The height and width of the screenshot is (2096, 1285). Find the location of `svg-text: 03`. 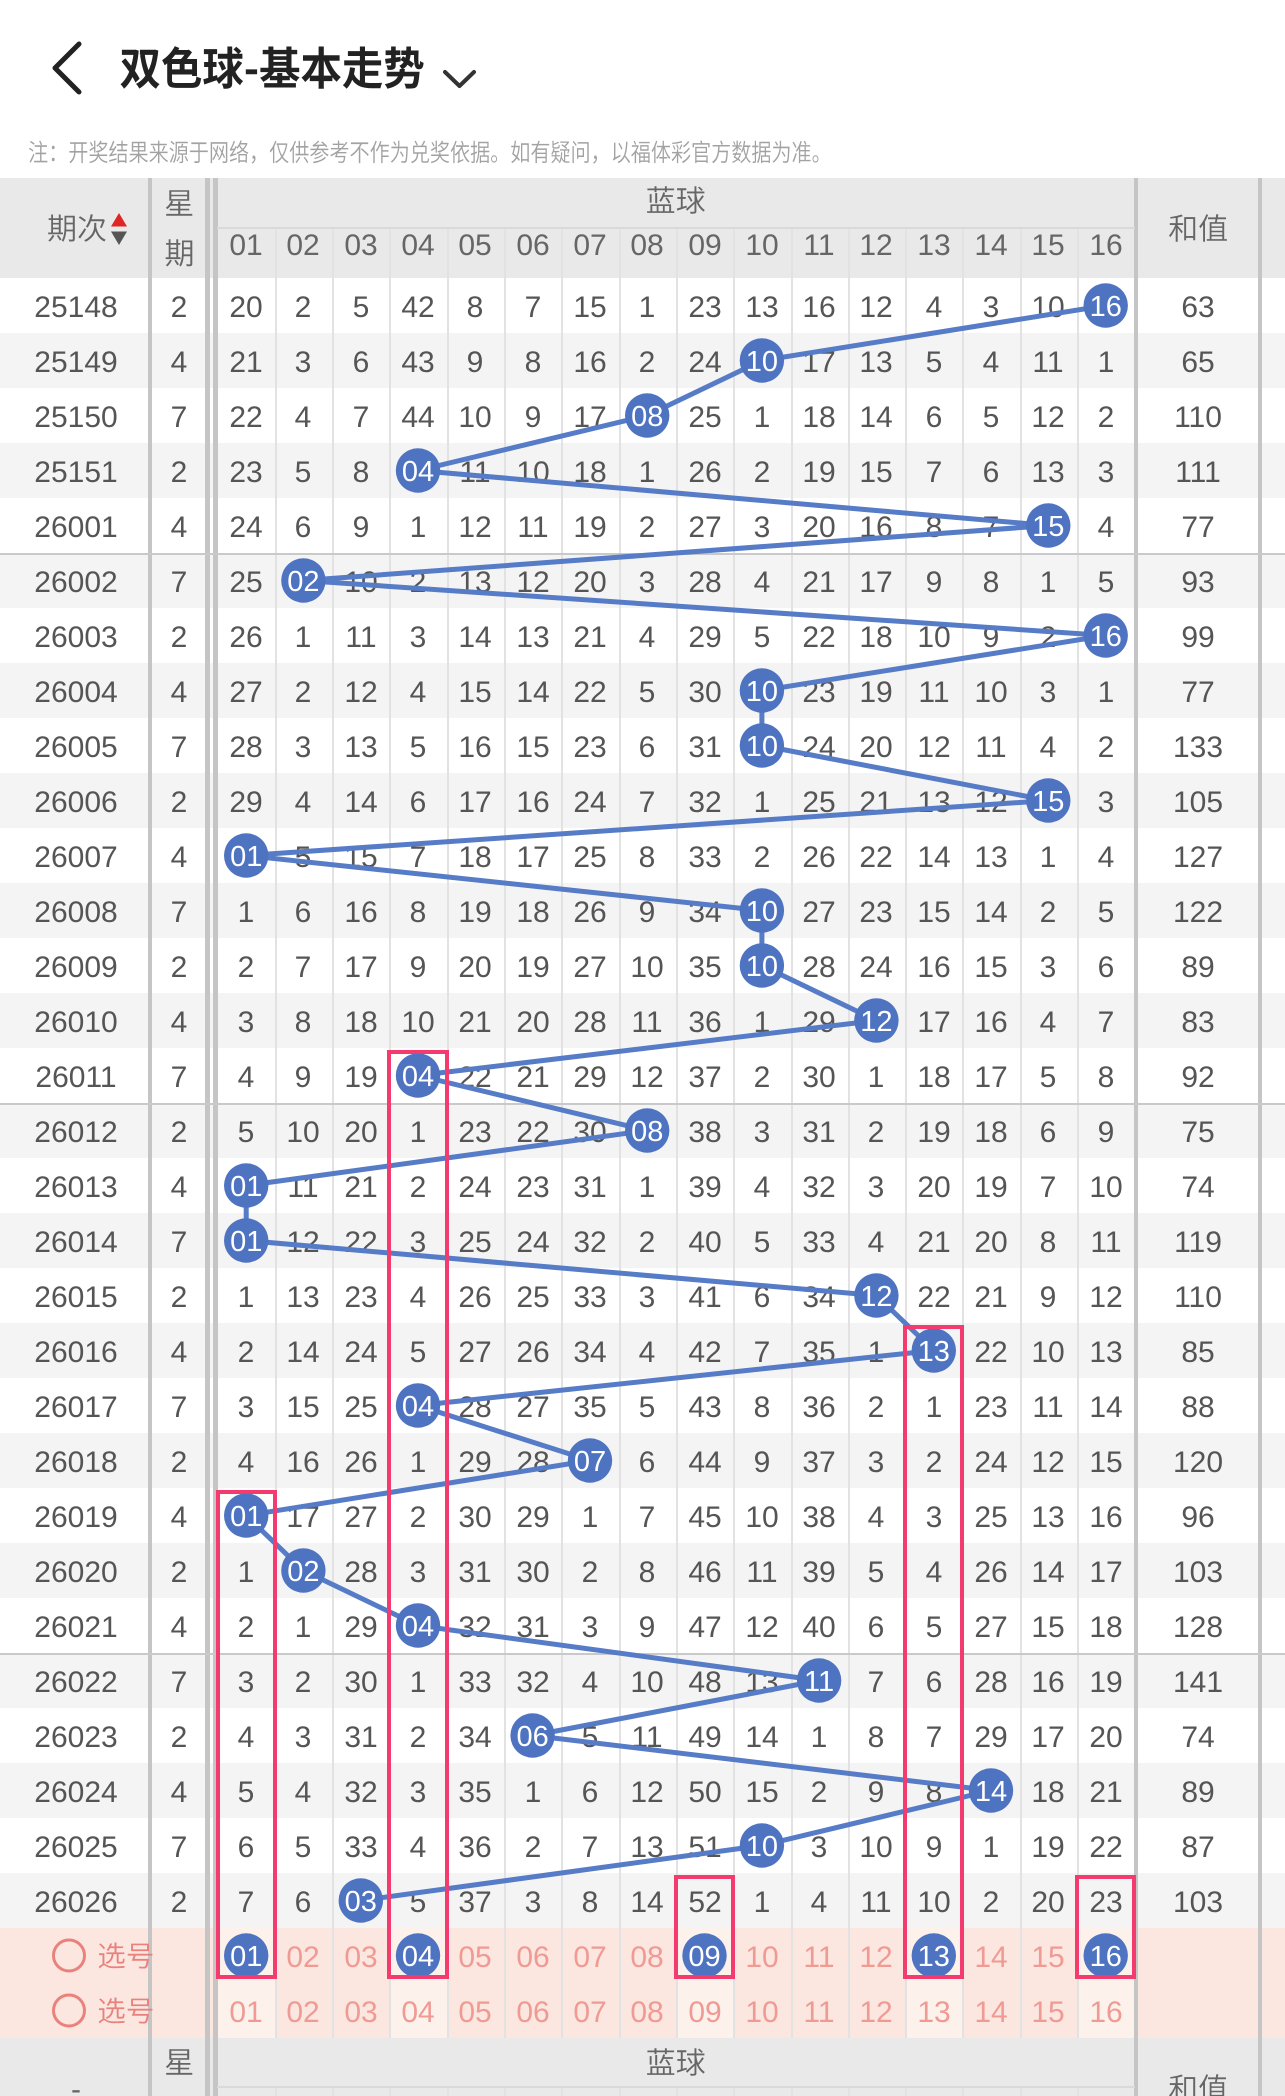

svg-text: 03 is located at coordinates (361, 1902).